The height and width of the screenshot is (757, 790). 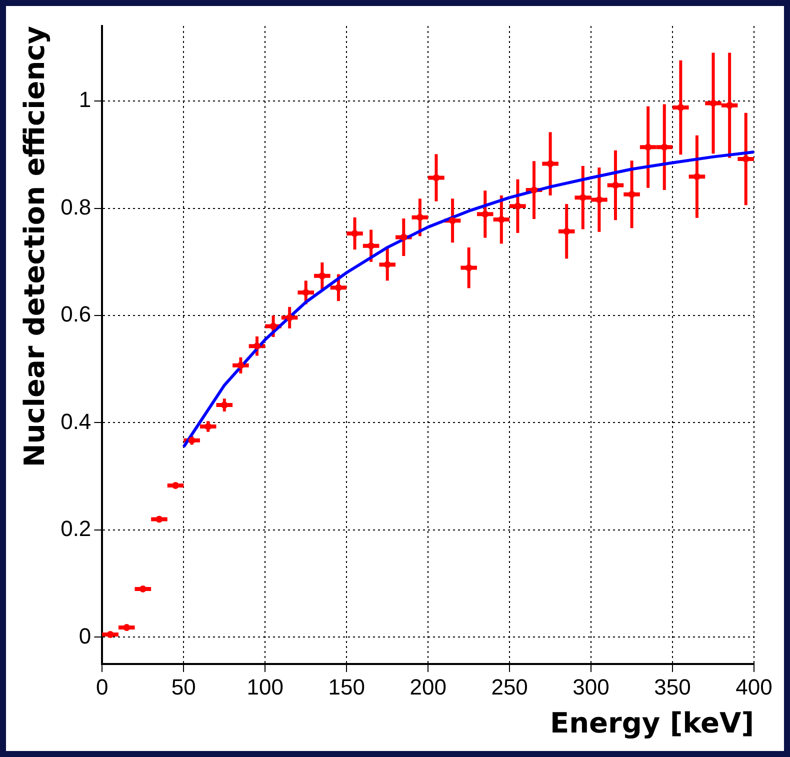 What do you see at coordinates (346, 687) in the screenshot?
I see `x-tick-label: 150` at bounding box center [346, 687].